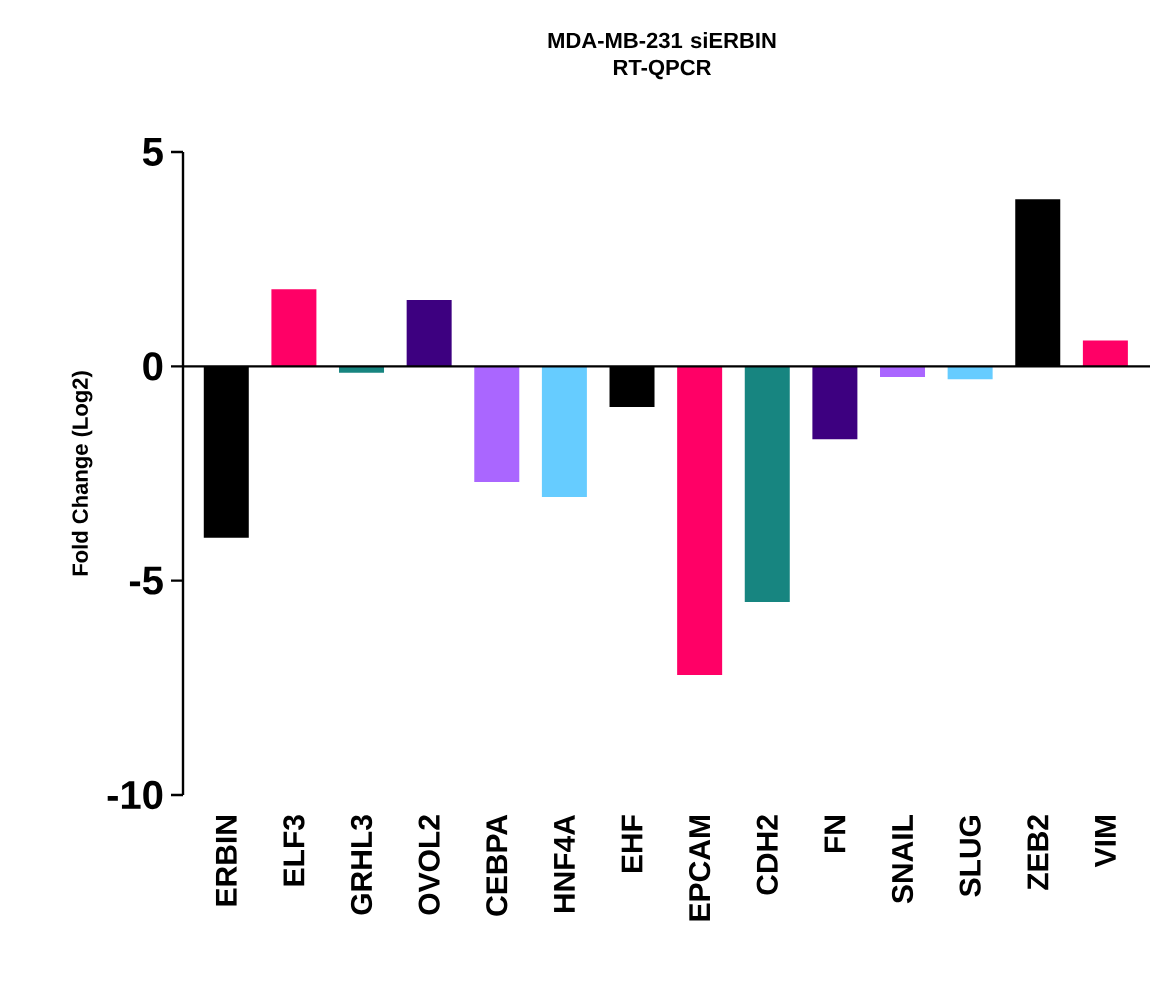 The image size is (1150, 985). I want to click on x-tick-label: VIM, so click(1105, 842).